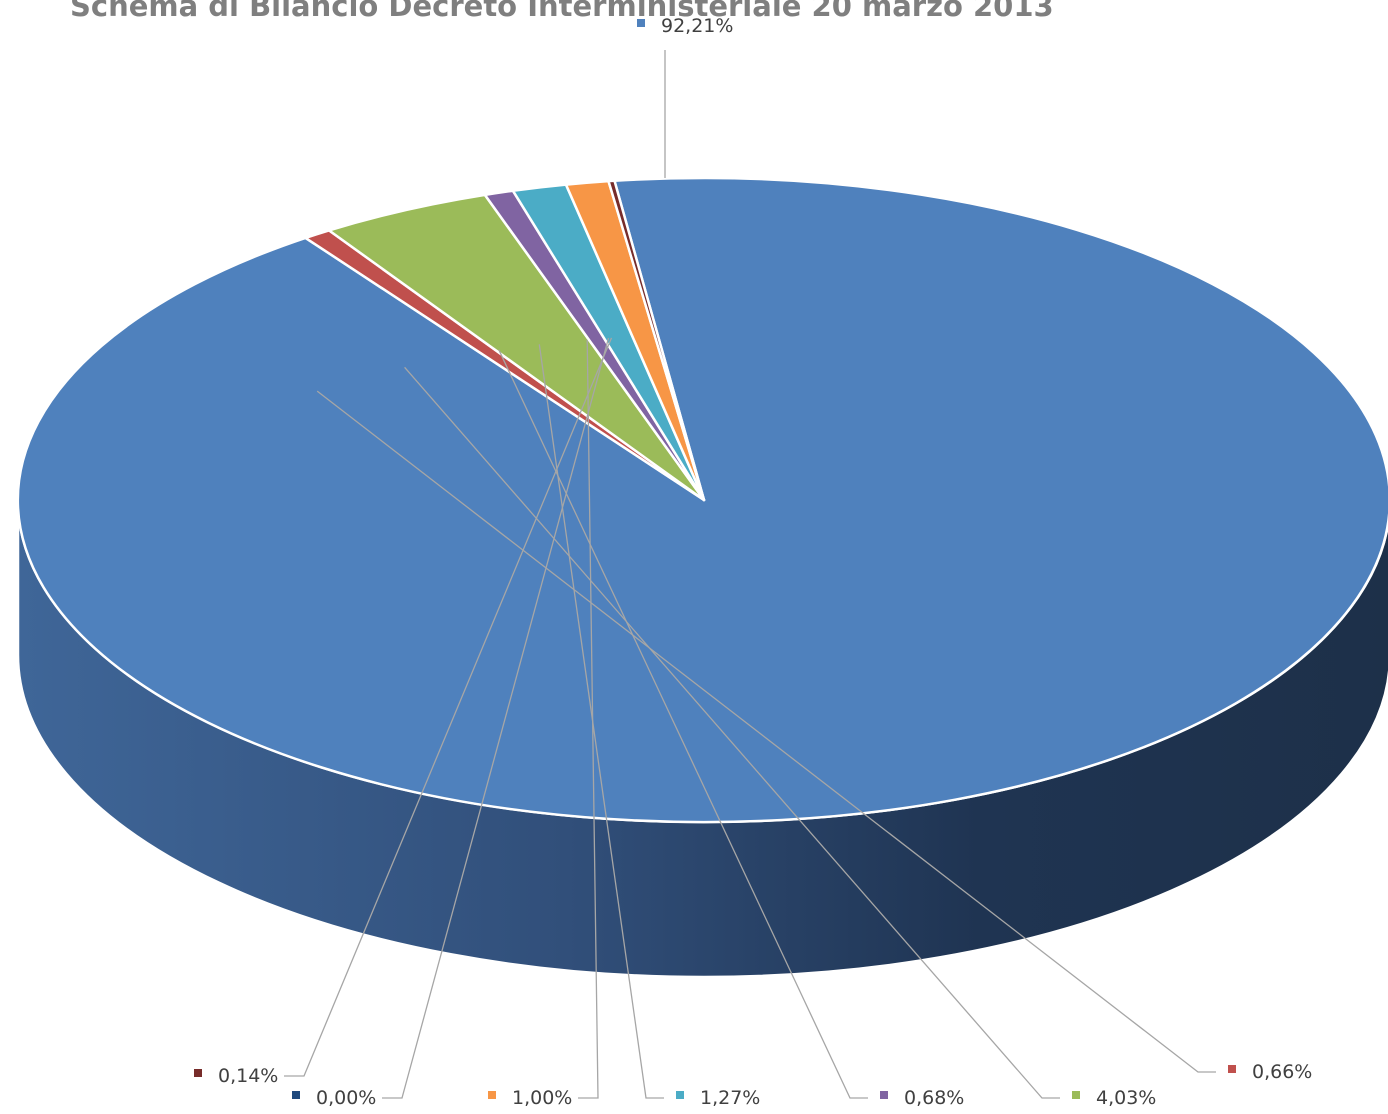  Describe the element at coordinates (1126, 1098) in the screenshot. I see `data-label-2: 4,03%` at that location.